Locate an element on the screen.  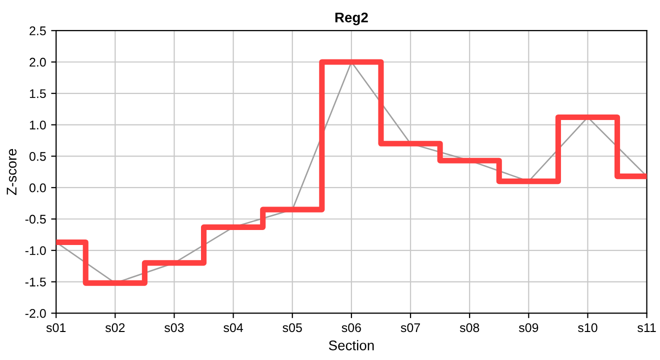
x-tick-label: s11 is located at coordinates (647, 327).